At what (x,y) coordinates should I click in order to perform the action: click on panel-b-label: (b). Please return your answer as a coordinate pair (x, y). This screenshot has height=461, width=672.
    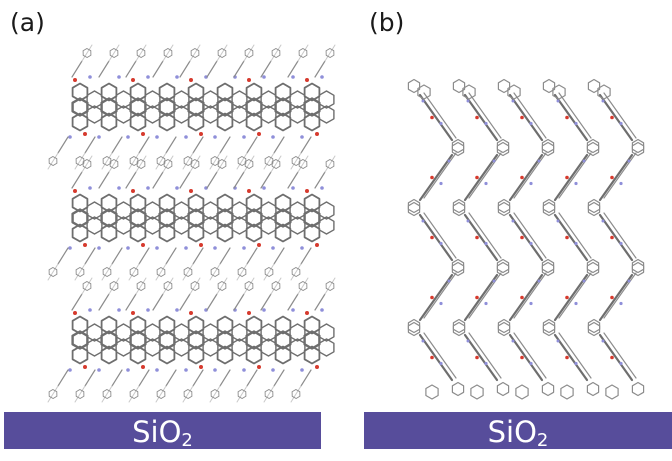
    Looking at the image, I should click on (387, 22).